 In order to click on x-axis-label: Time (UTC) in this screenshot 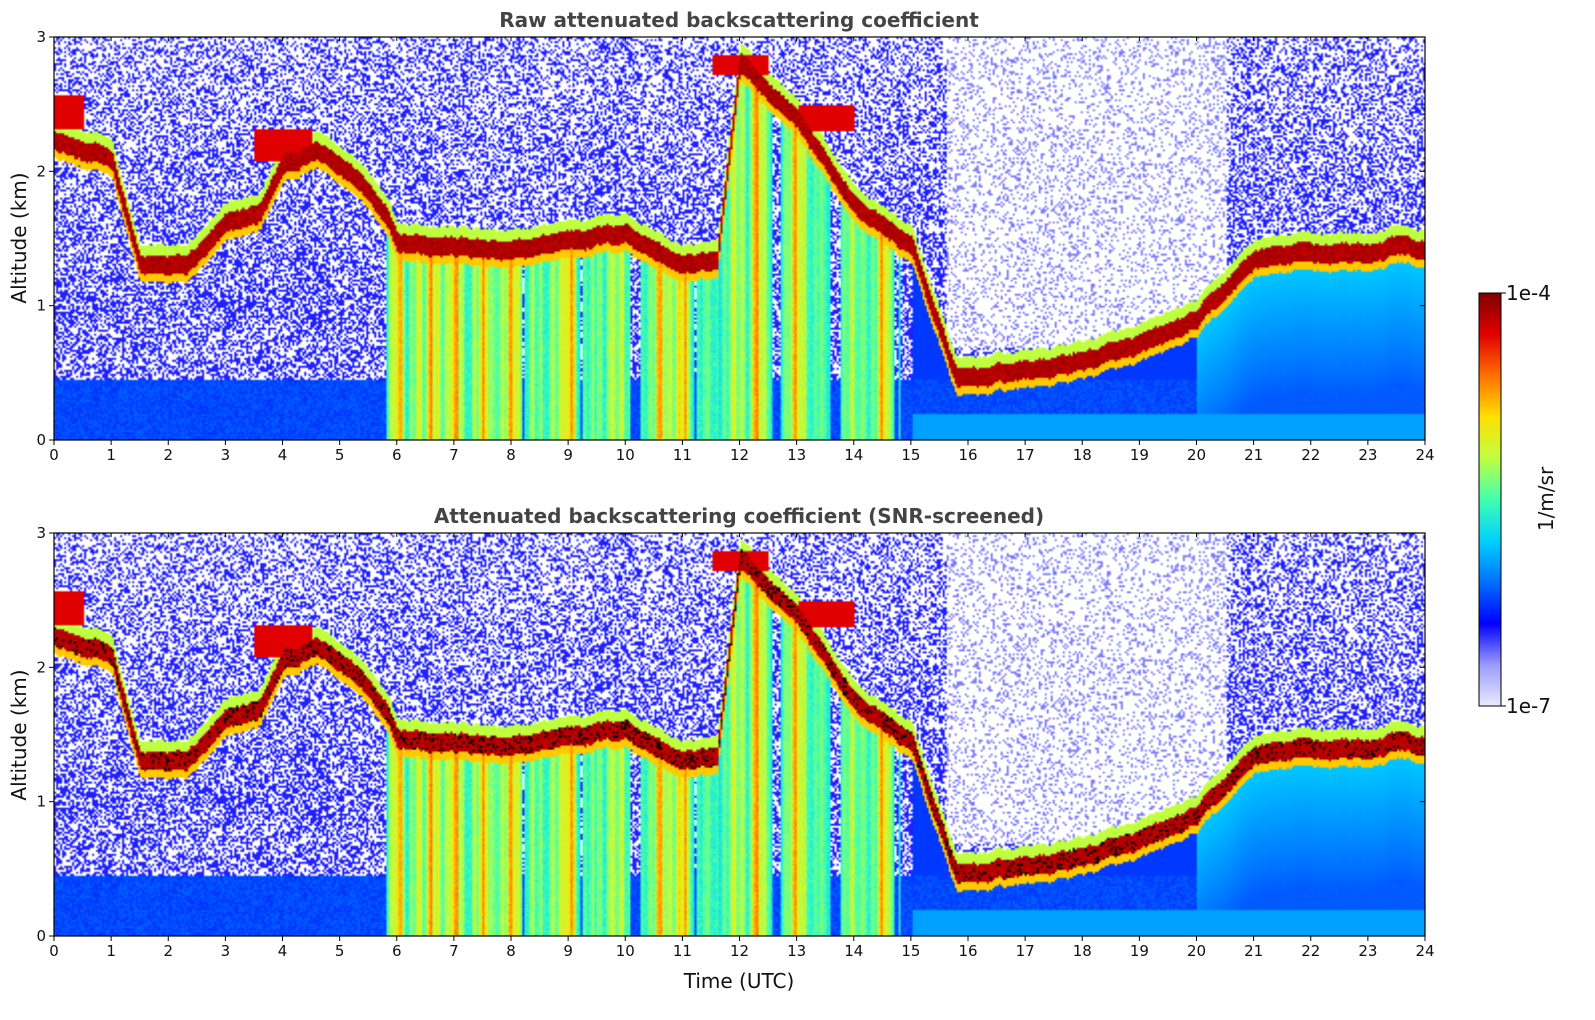, I will do `click(739, 981)`.